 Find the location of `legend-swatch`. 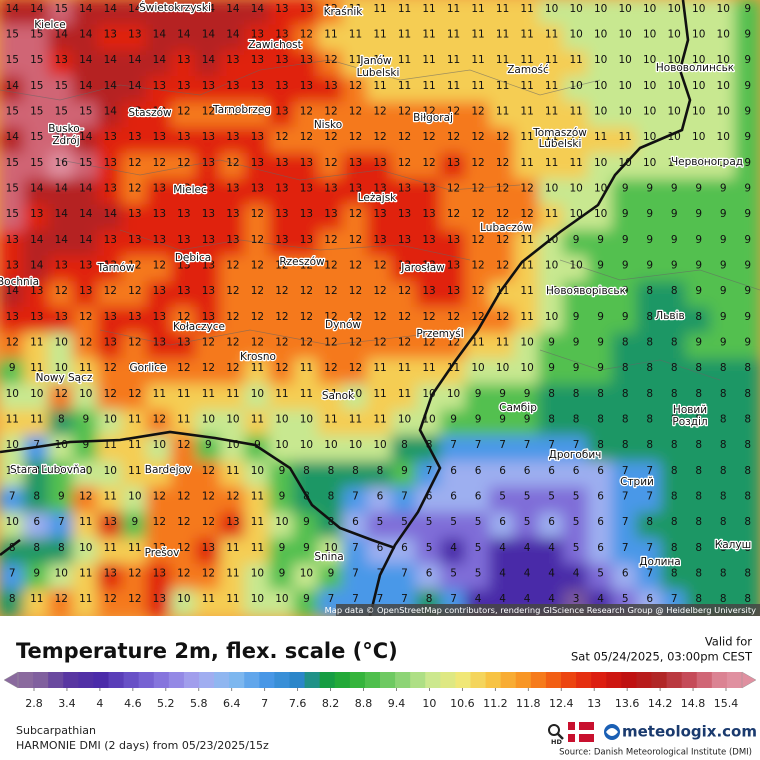

legend-swatch is located at coordinates (101, 680).